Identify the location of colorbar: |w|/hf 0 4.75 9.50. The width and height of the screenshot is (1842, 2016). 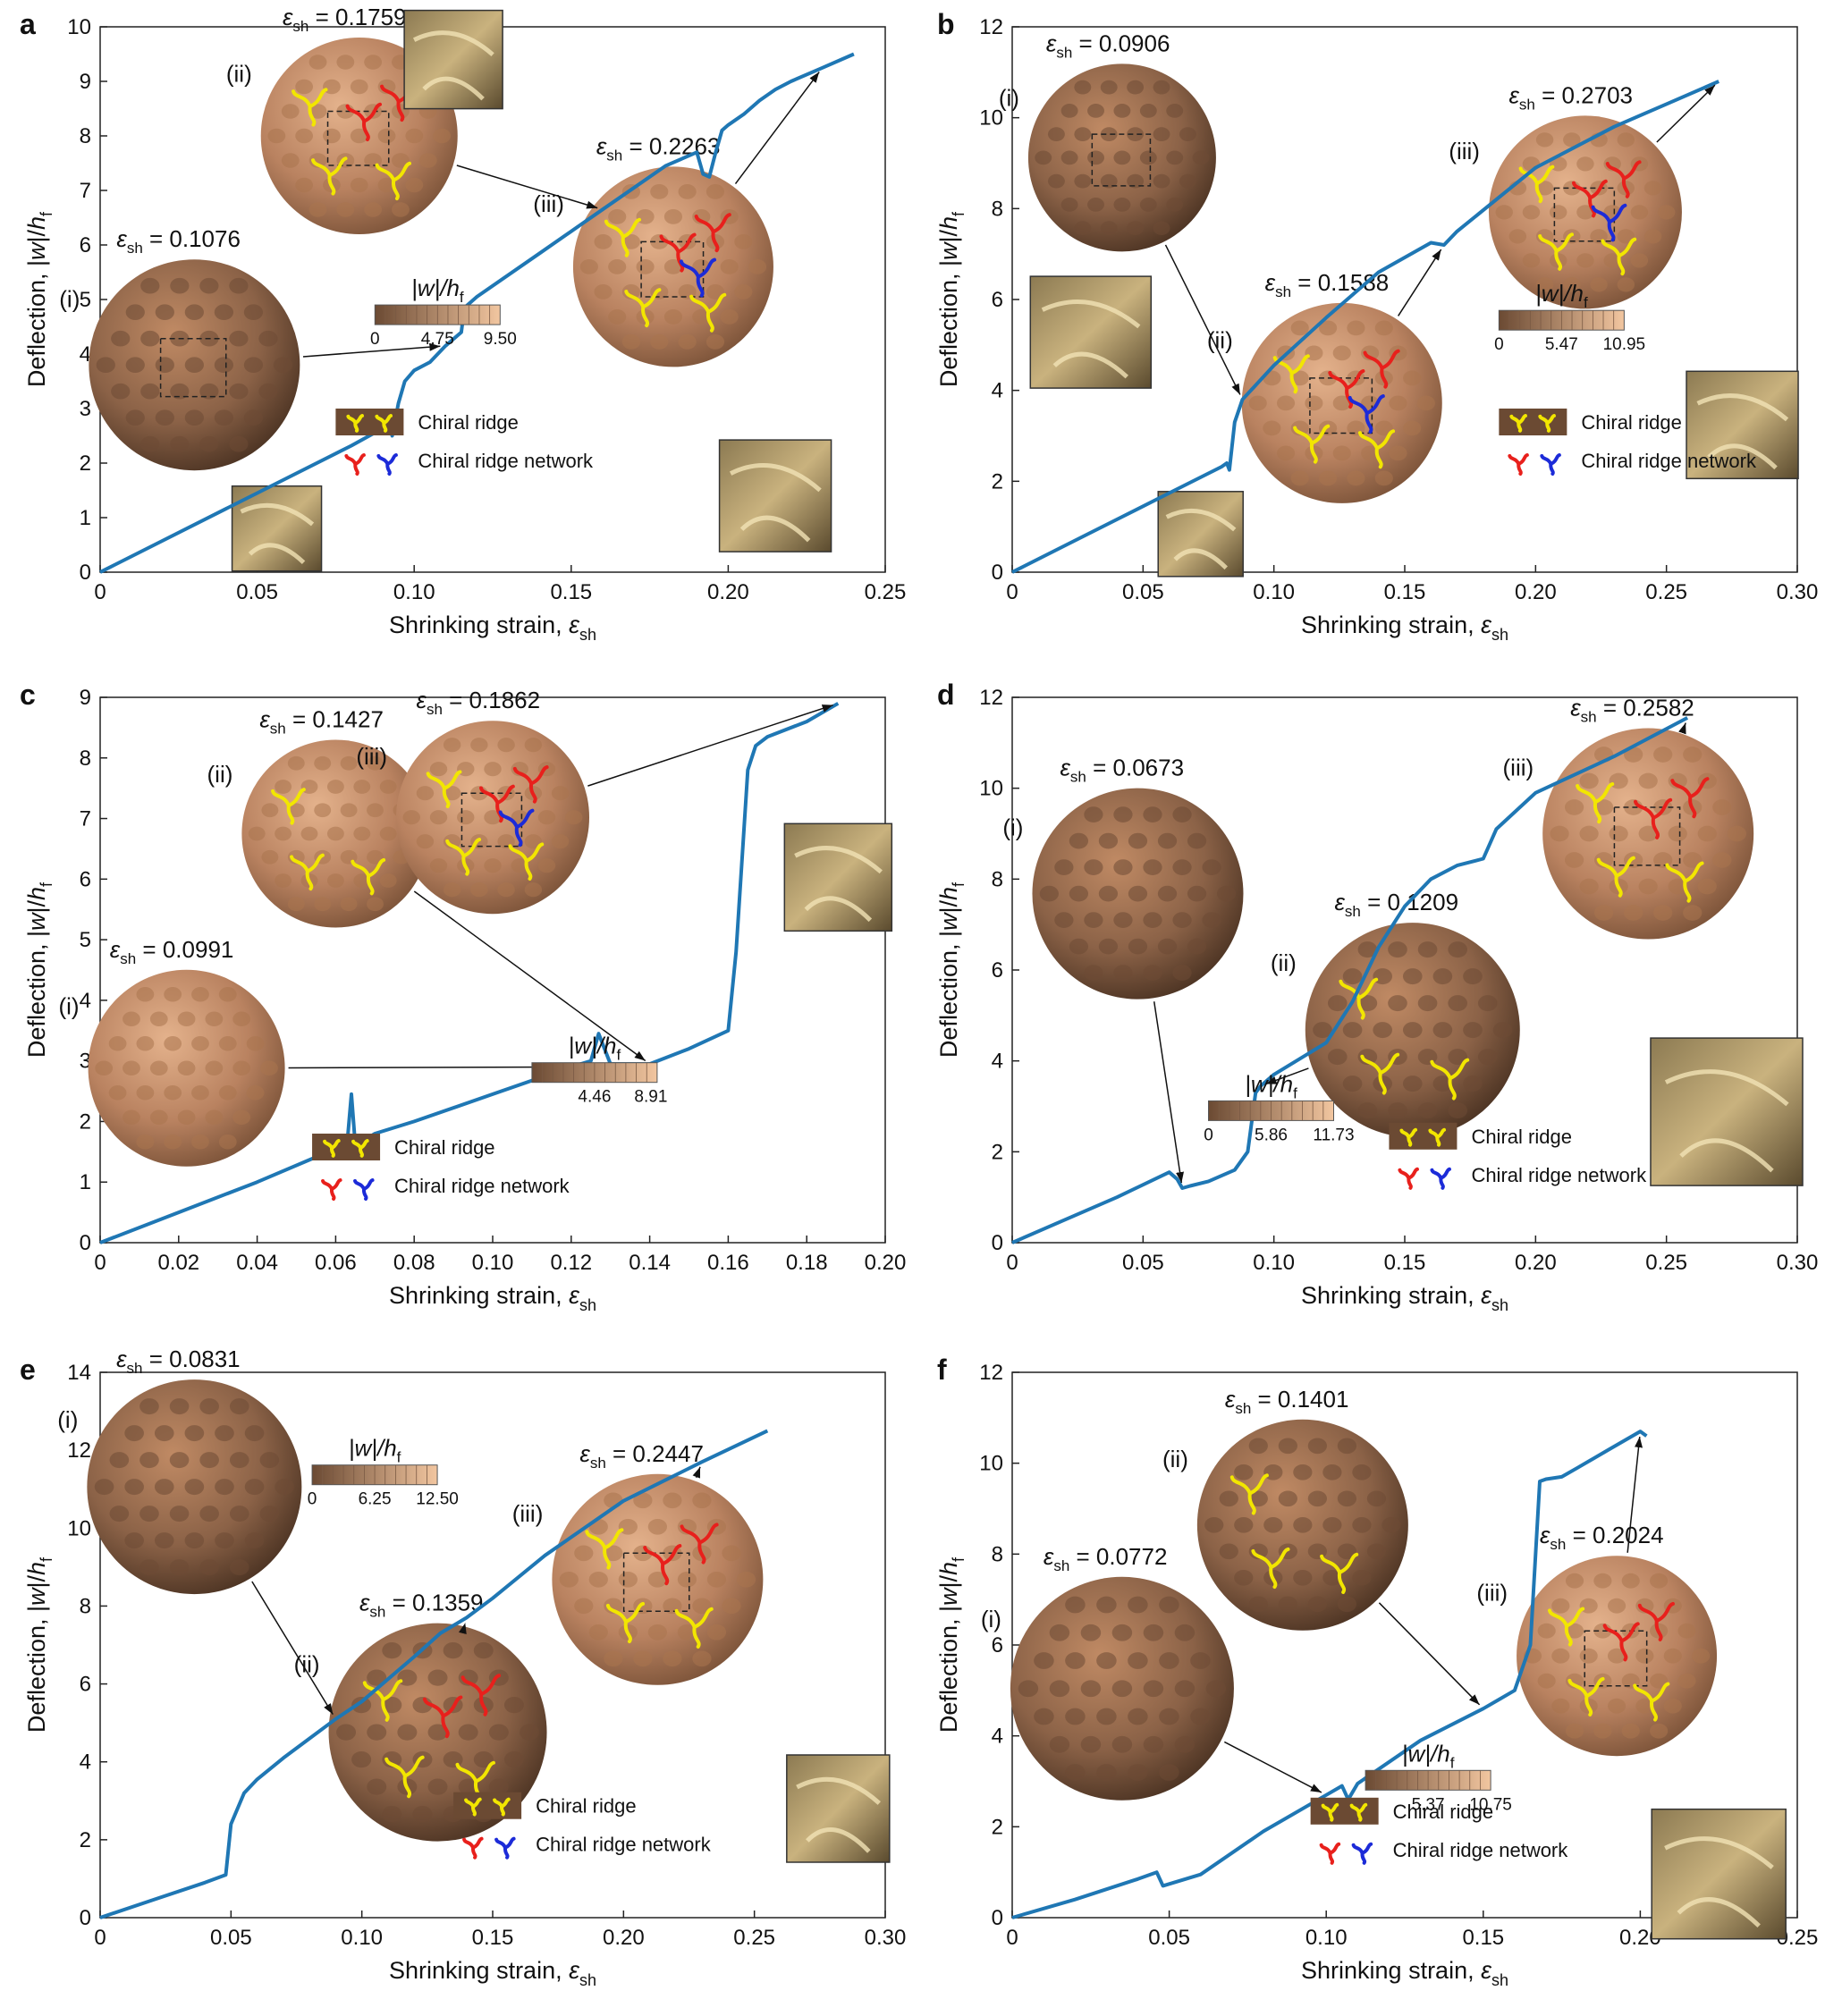
(443, 311).